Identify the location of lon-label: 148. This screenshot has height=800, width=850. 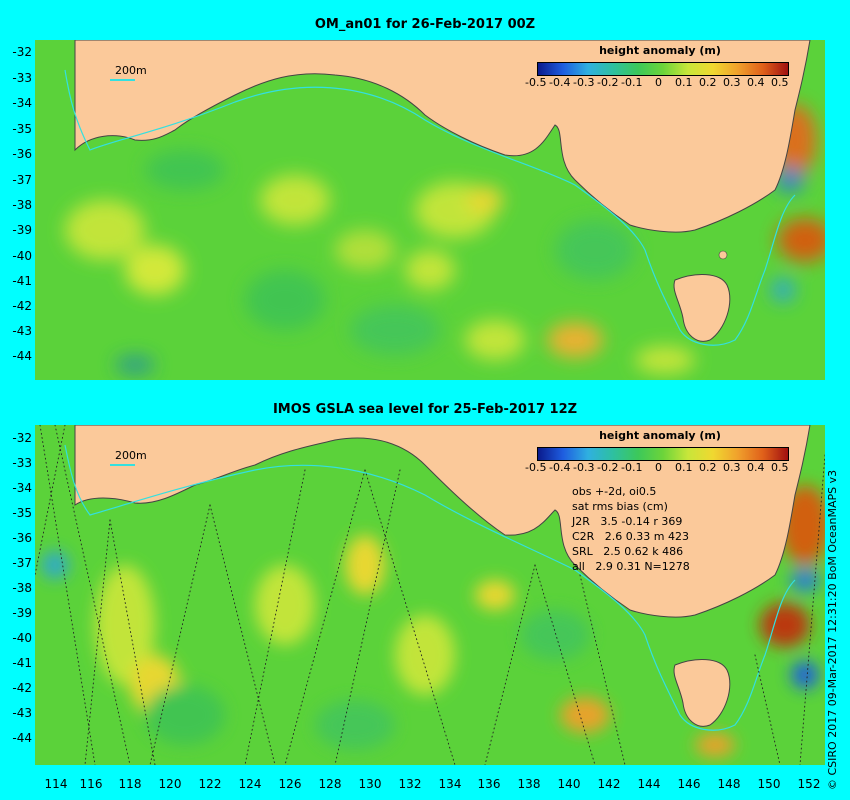
(729, 784).